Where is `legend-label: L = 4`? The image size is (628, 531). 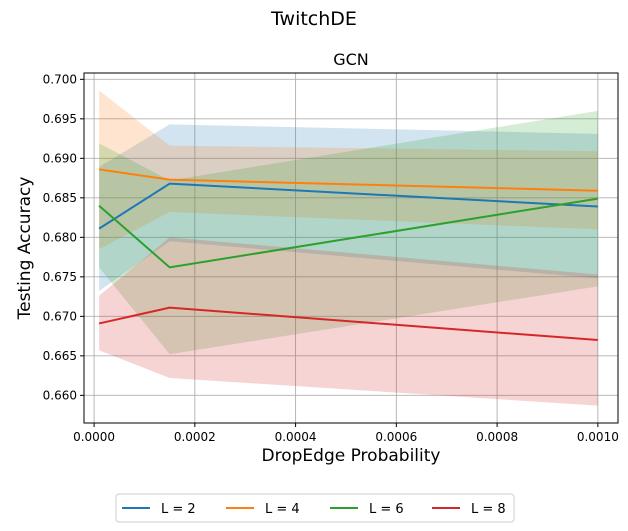 legend-label: L = 4 is located at coordinates (282, 509).